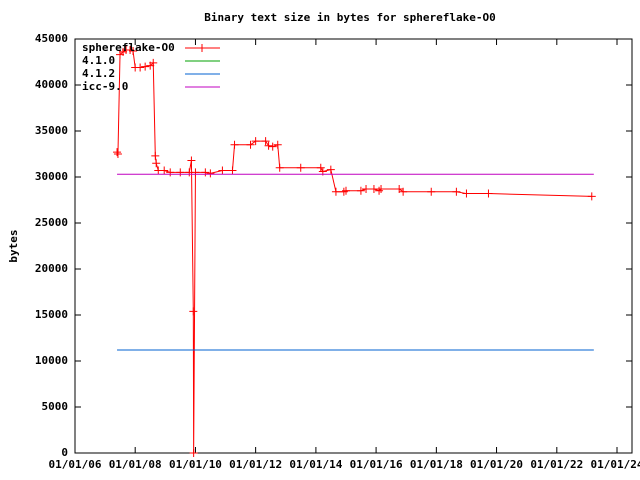 This screenshot has width=640, height=480. I want to click on x-tick-label: 01/01/16, so click(376, 464).